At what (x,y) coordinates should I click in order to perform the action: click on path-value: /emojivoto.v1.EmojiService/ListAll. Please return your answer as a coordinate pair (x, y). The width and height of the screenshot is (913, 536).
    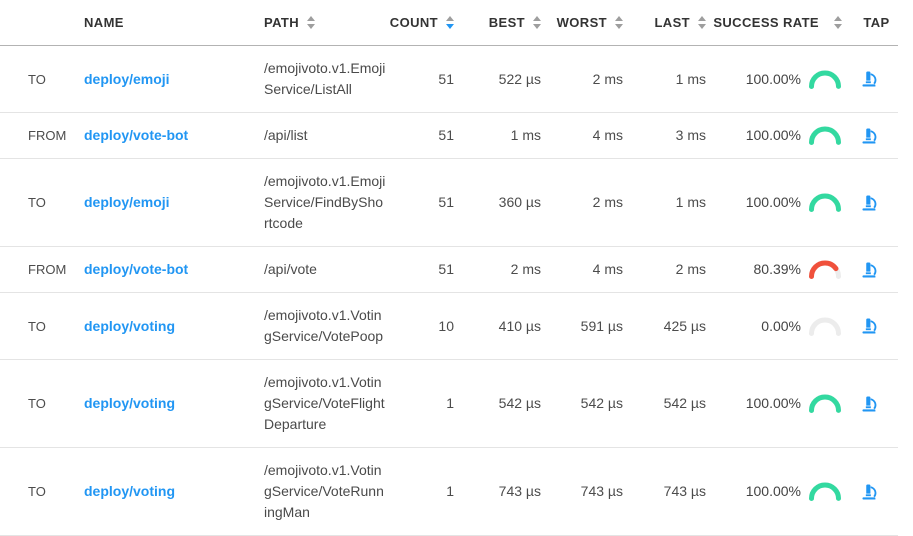
    Looking at the image, I should click on (325, 78).